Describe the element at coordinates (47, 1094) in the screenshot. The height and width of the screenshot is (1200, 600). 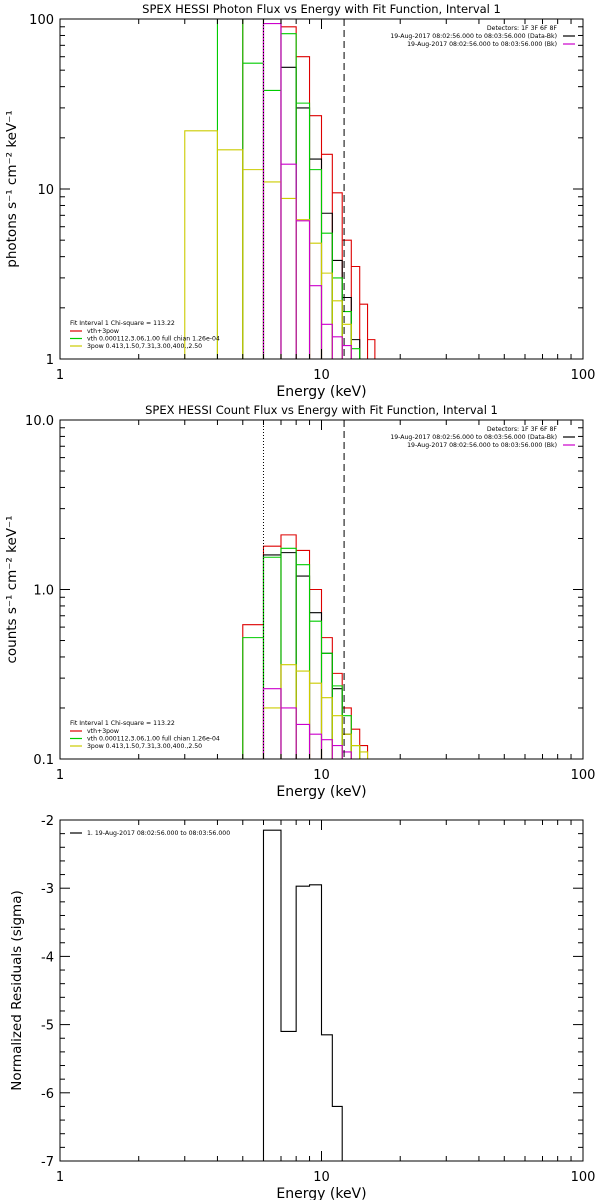
I see `y-tick-label: -6` at that location.